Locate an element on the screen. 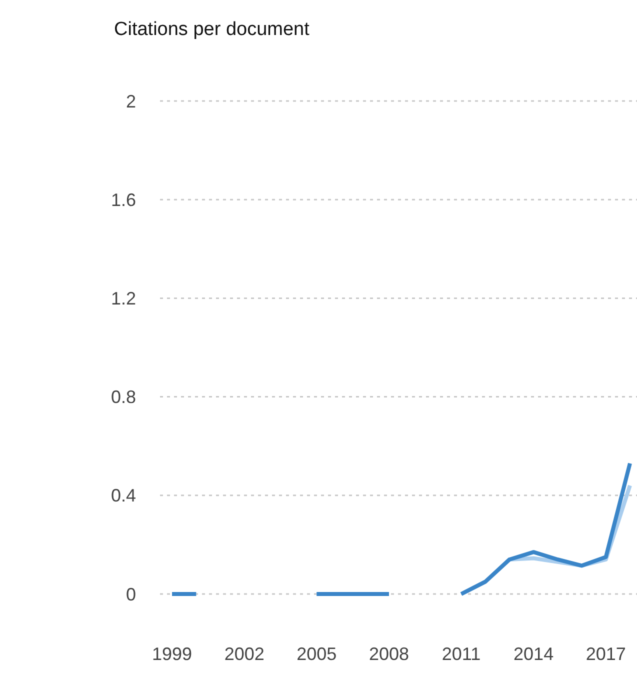 This screenshot has width=637, height=676. y-tick-label: 1.2 is located at coordinates (123, 298).